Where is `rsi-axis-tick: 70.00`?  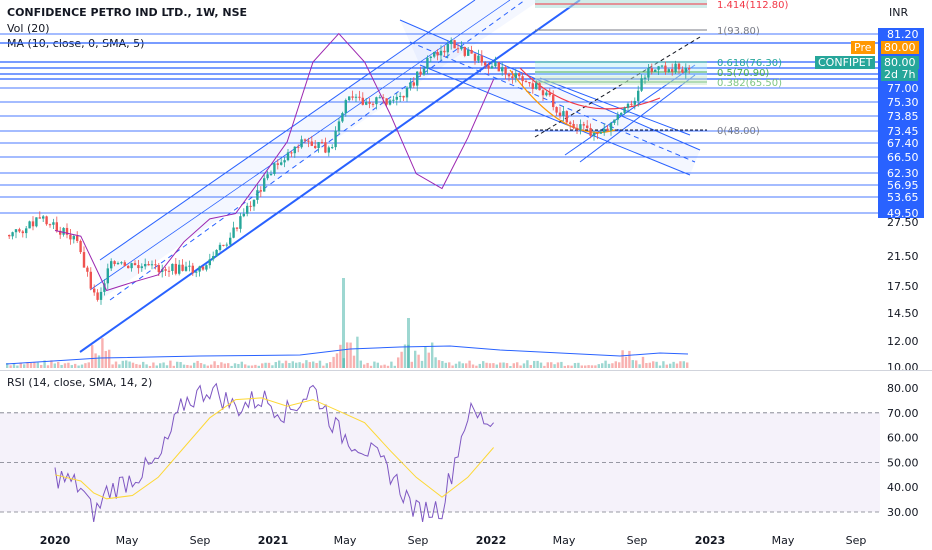
rsi-axis-tick: 70.00 is located at coordinates (903, 413).